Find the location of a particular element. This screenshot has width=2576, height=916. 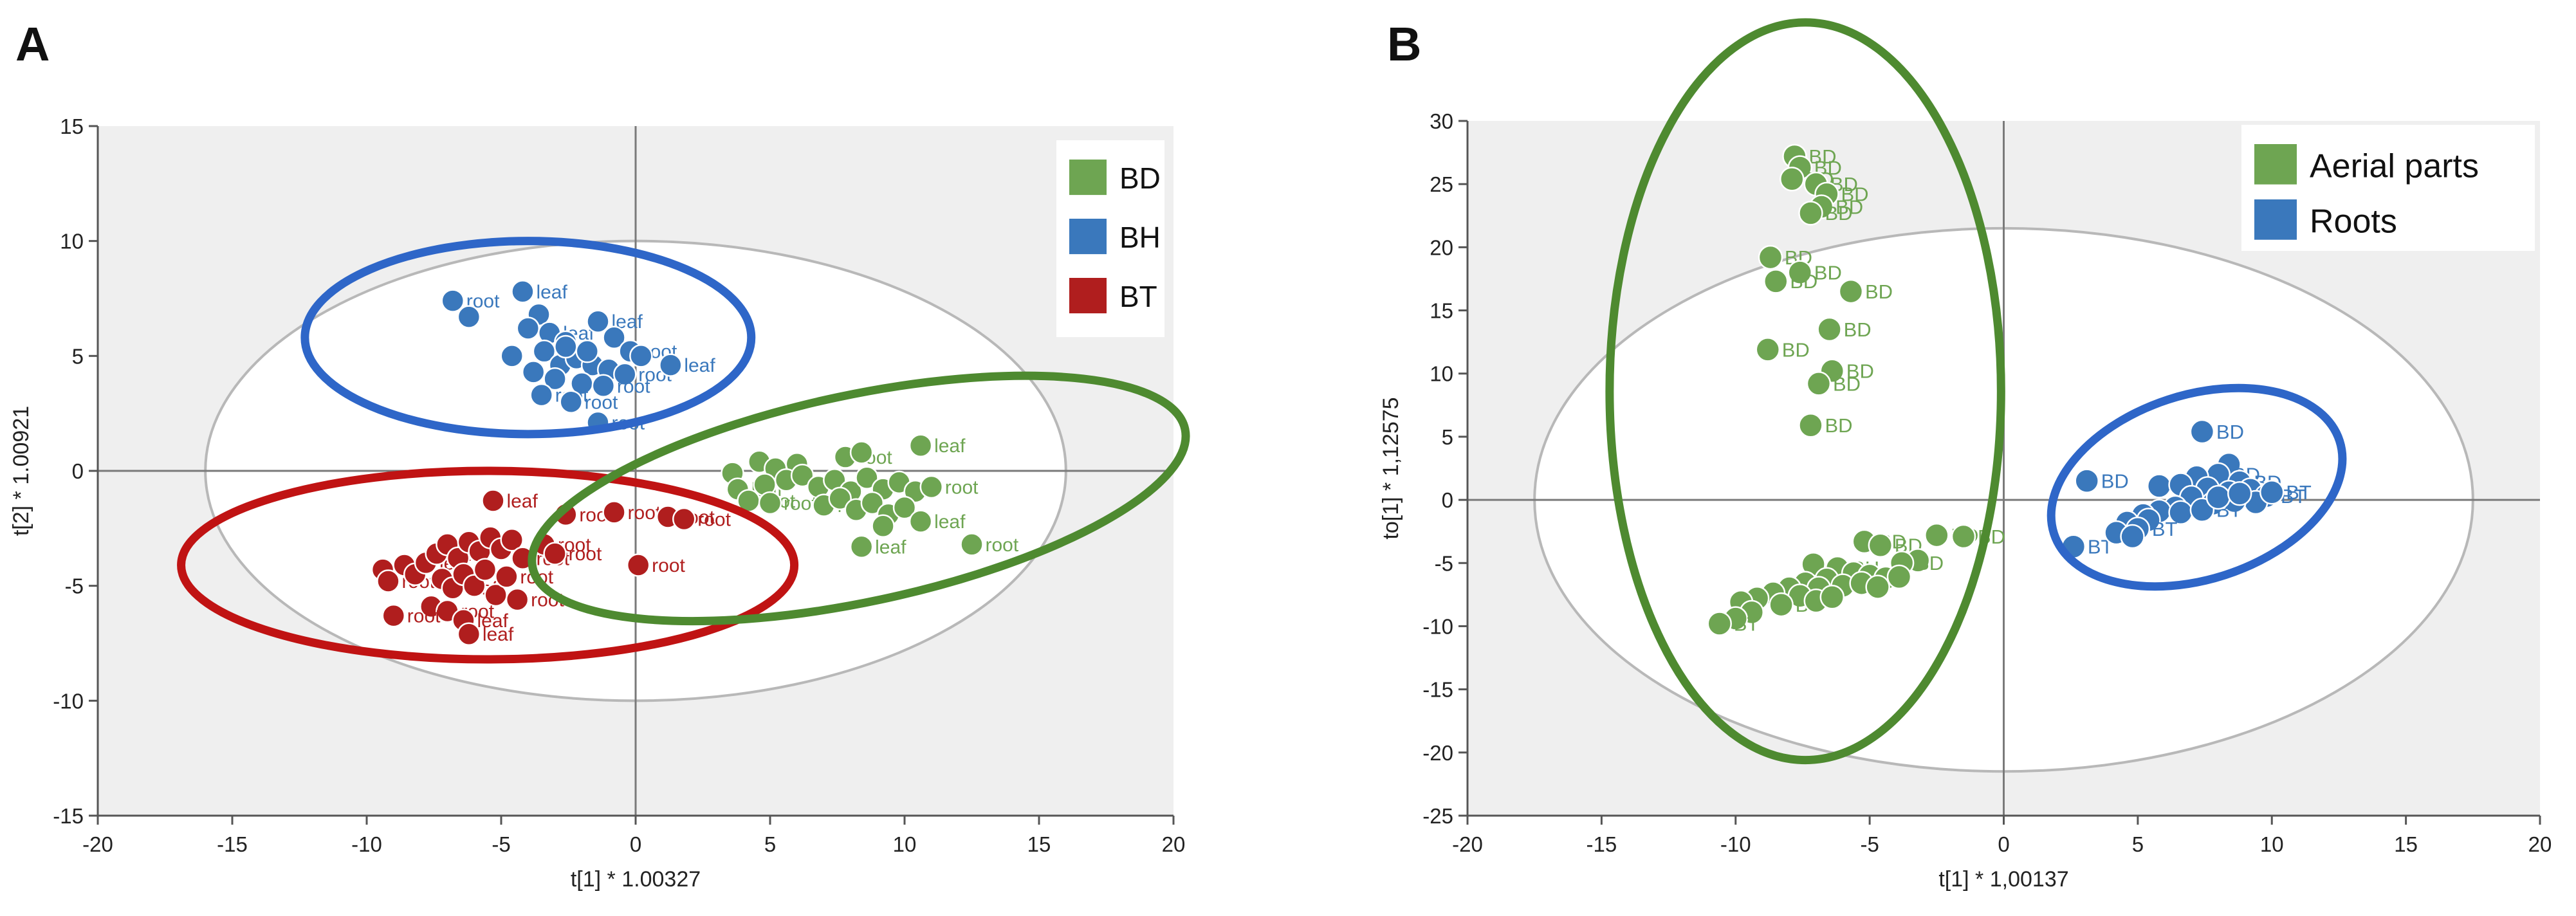

x-tick-label-b: -10 is located at coordinates (1735, 844).